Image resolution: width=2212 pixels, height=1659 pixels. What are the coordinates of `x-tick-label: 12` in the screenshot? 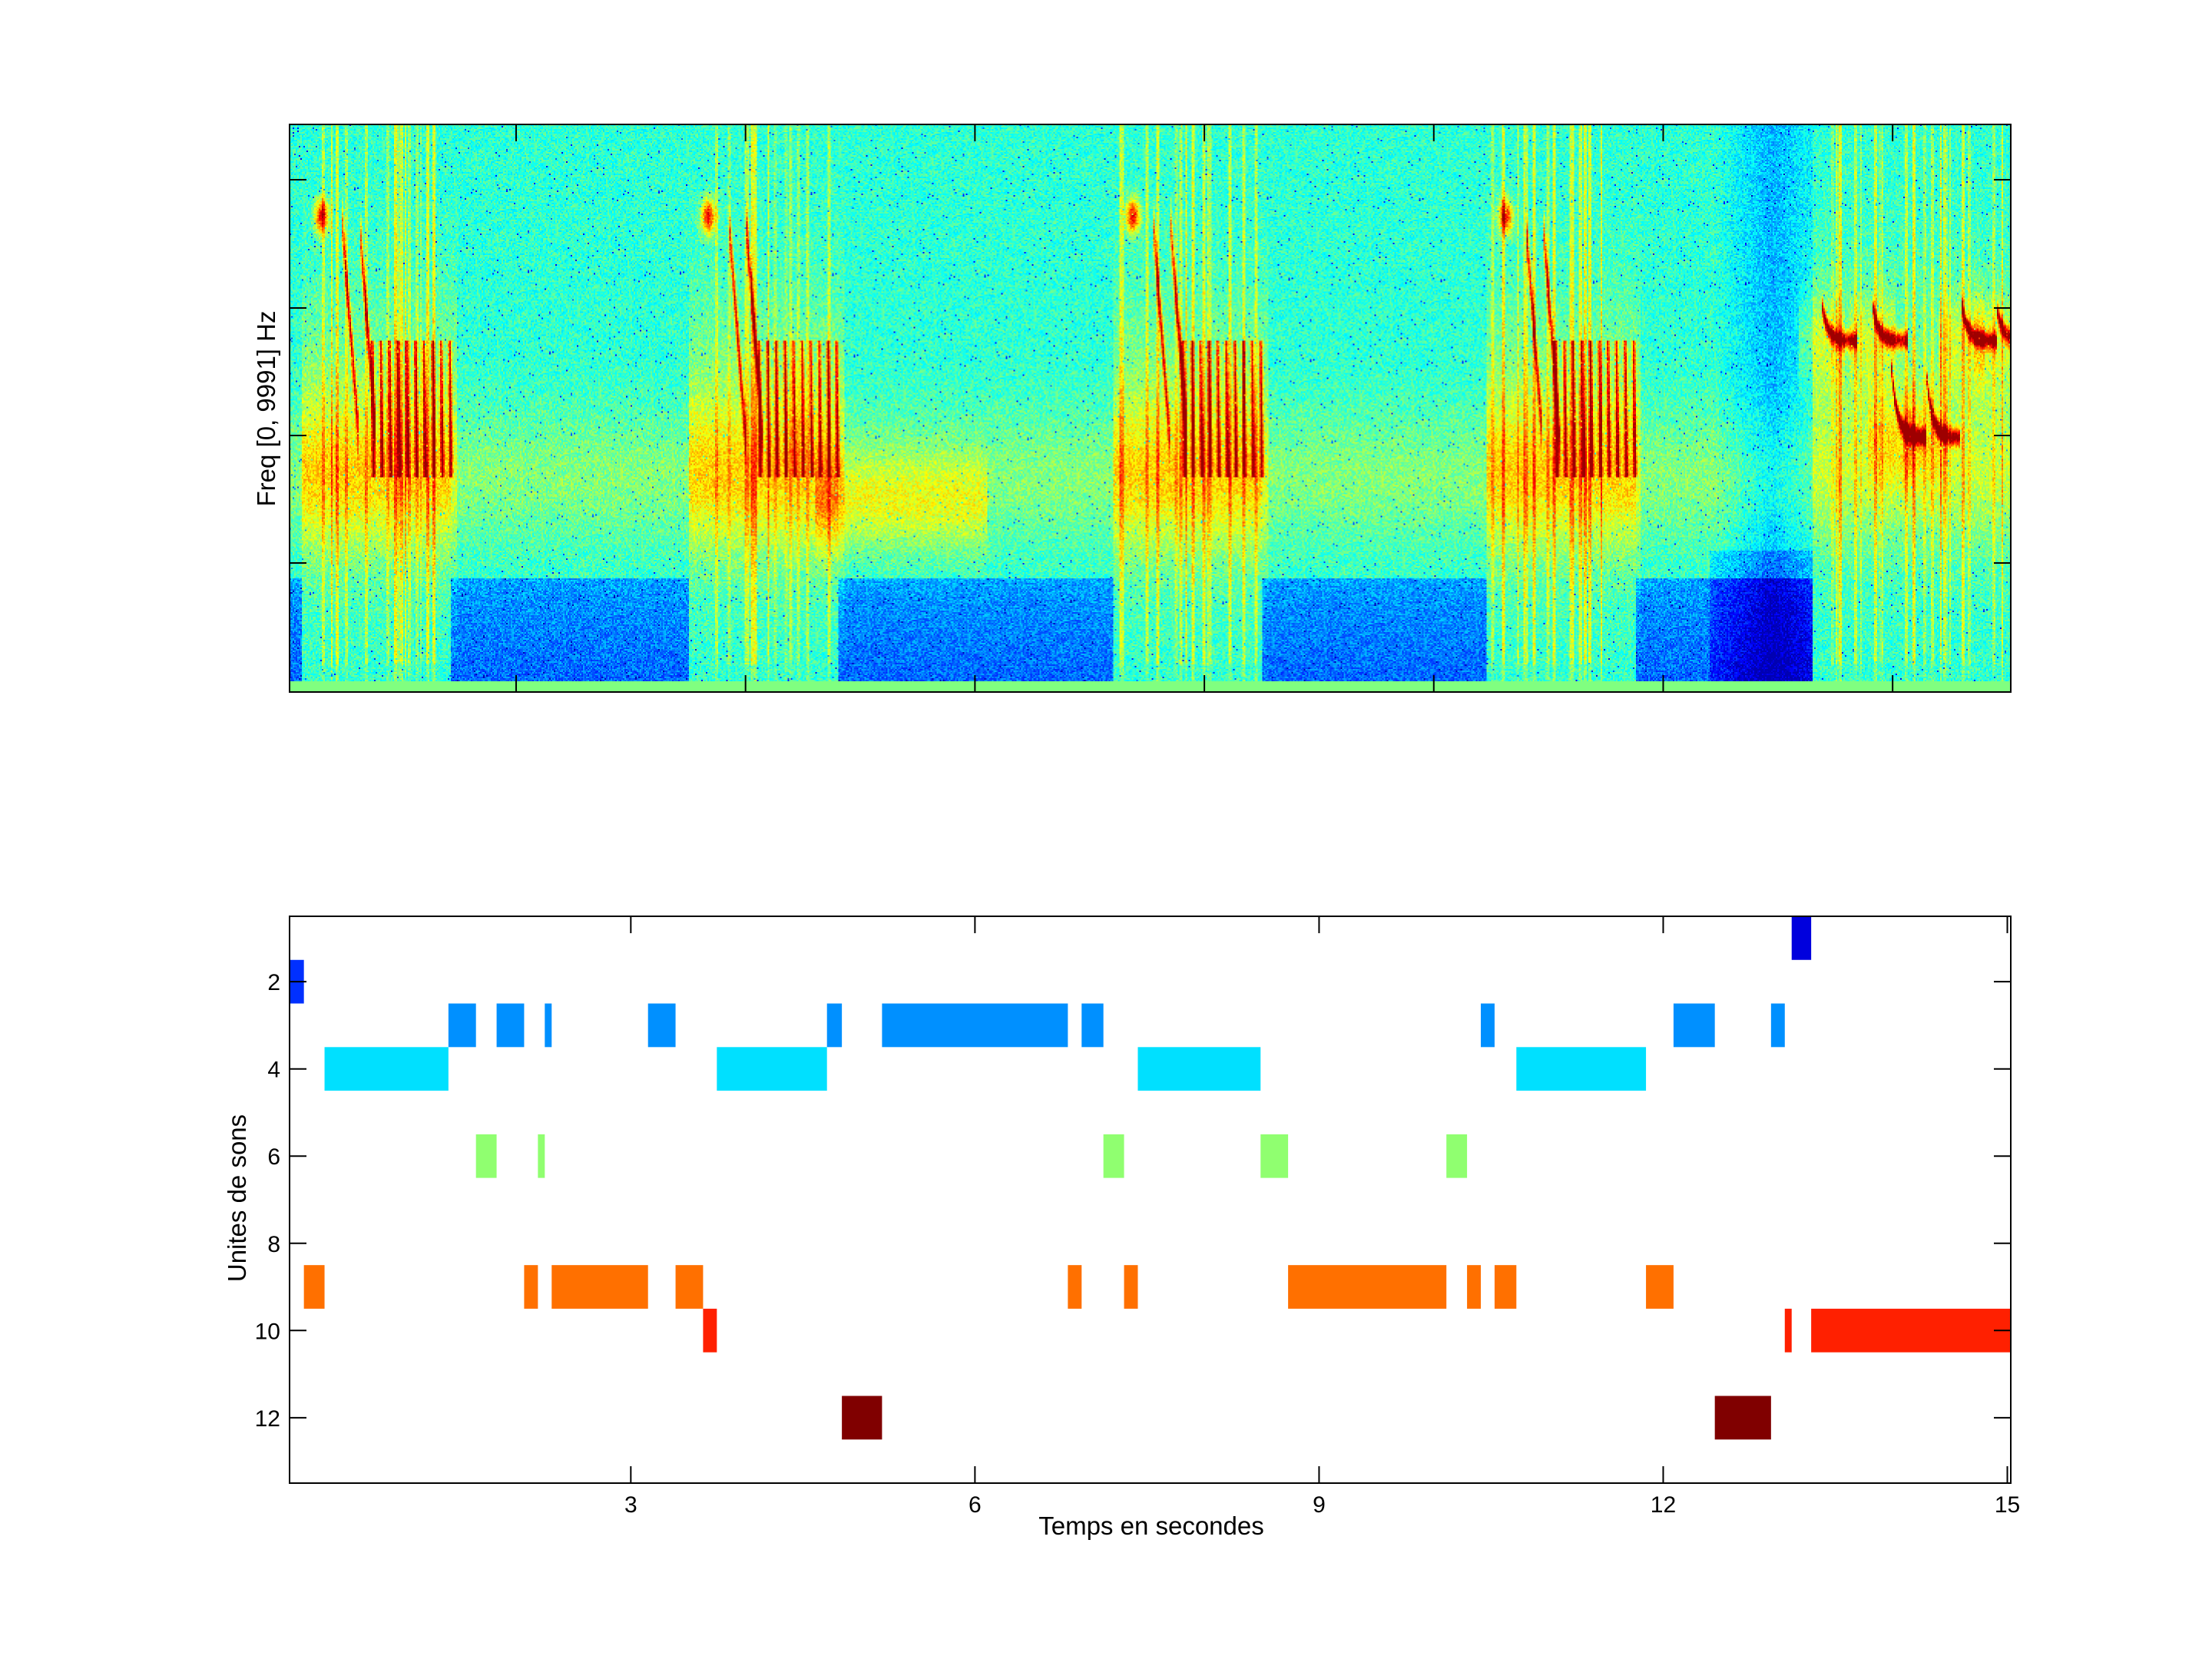 It's located at (1664, 1505).